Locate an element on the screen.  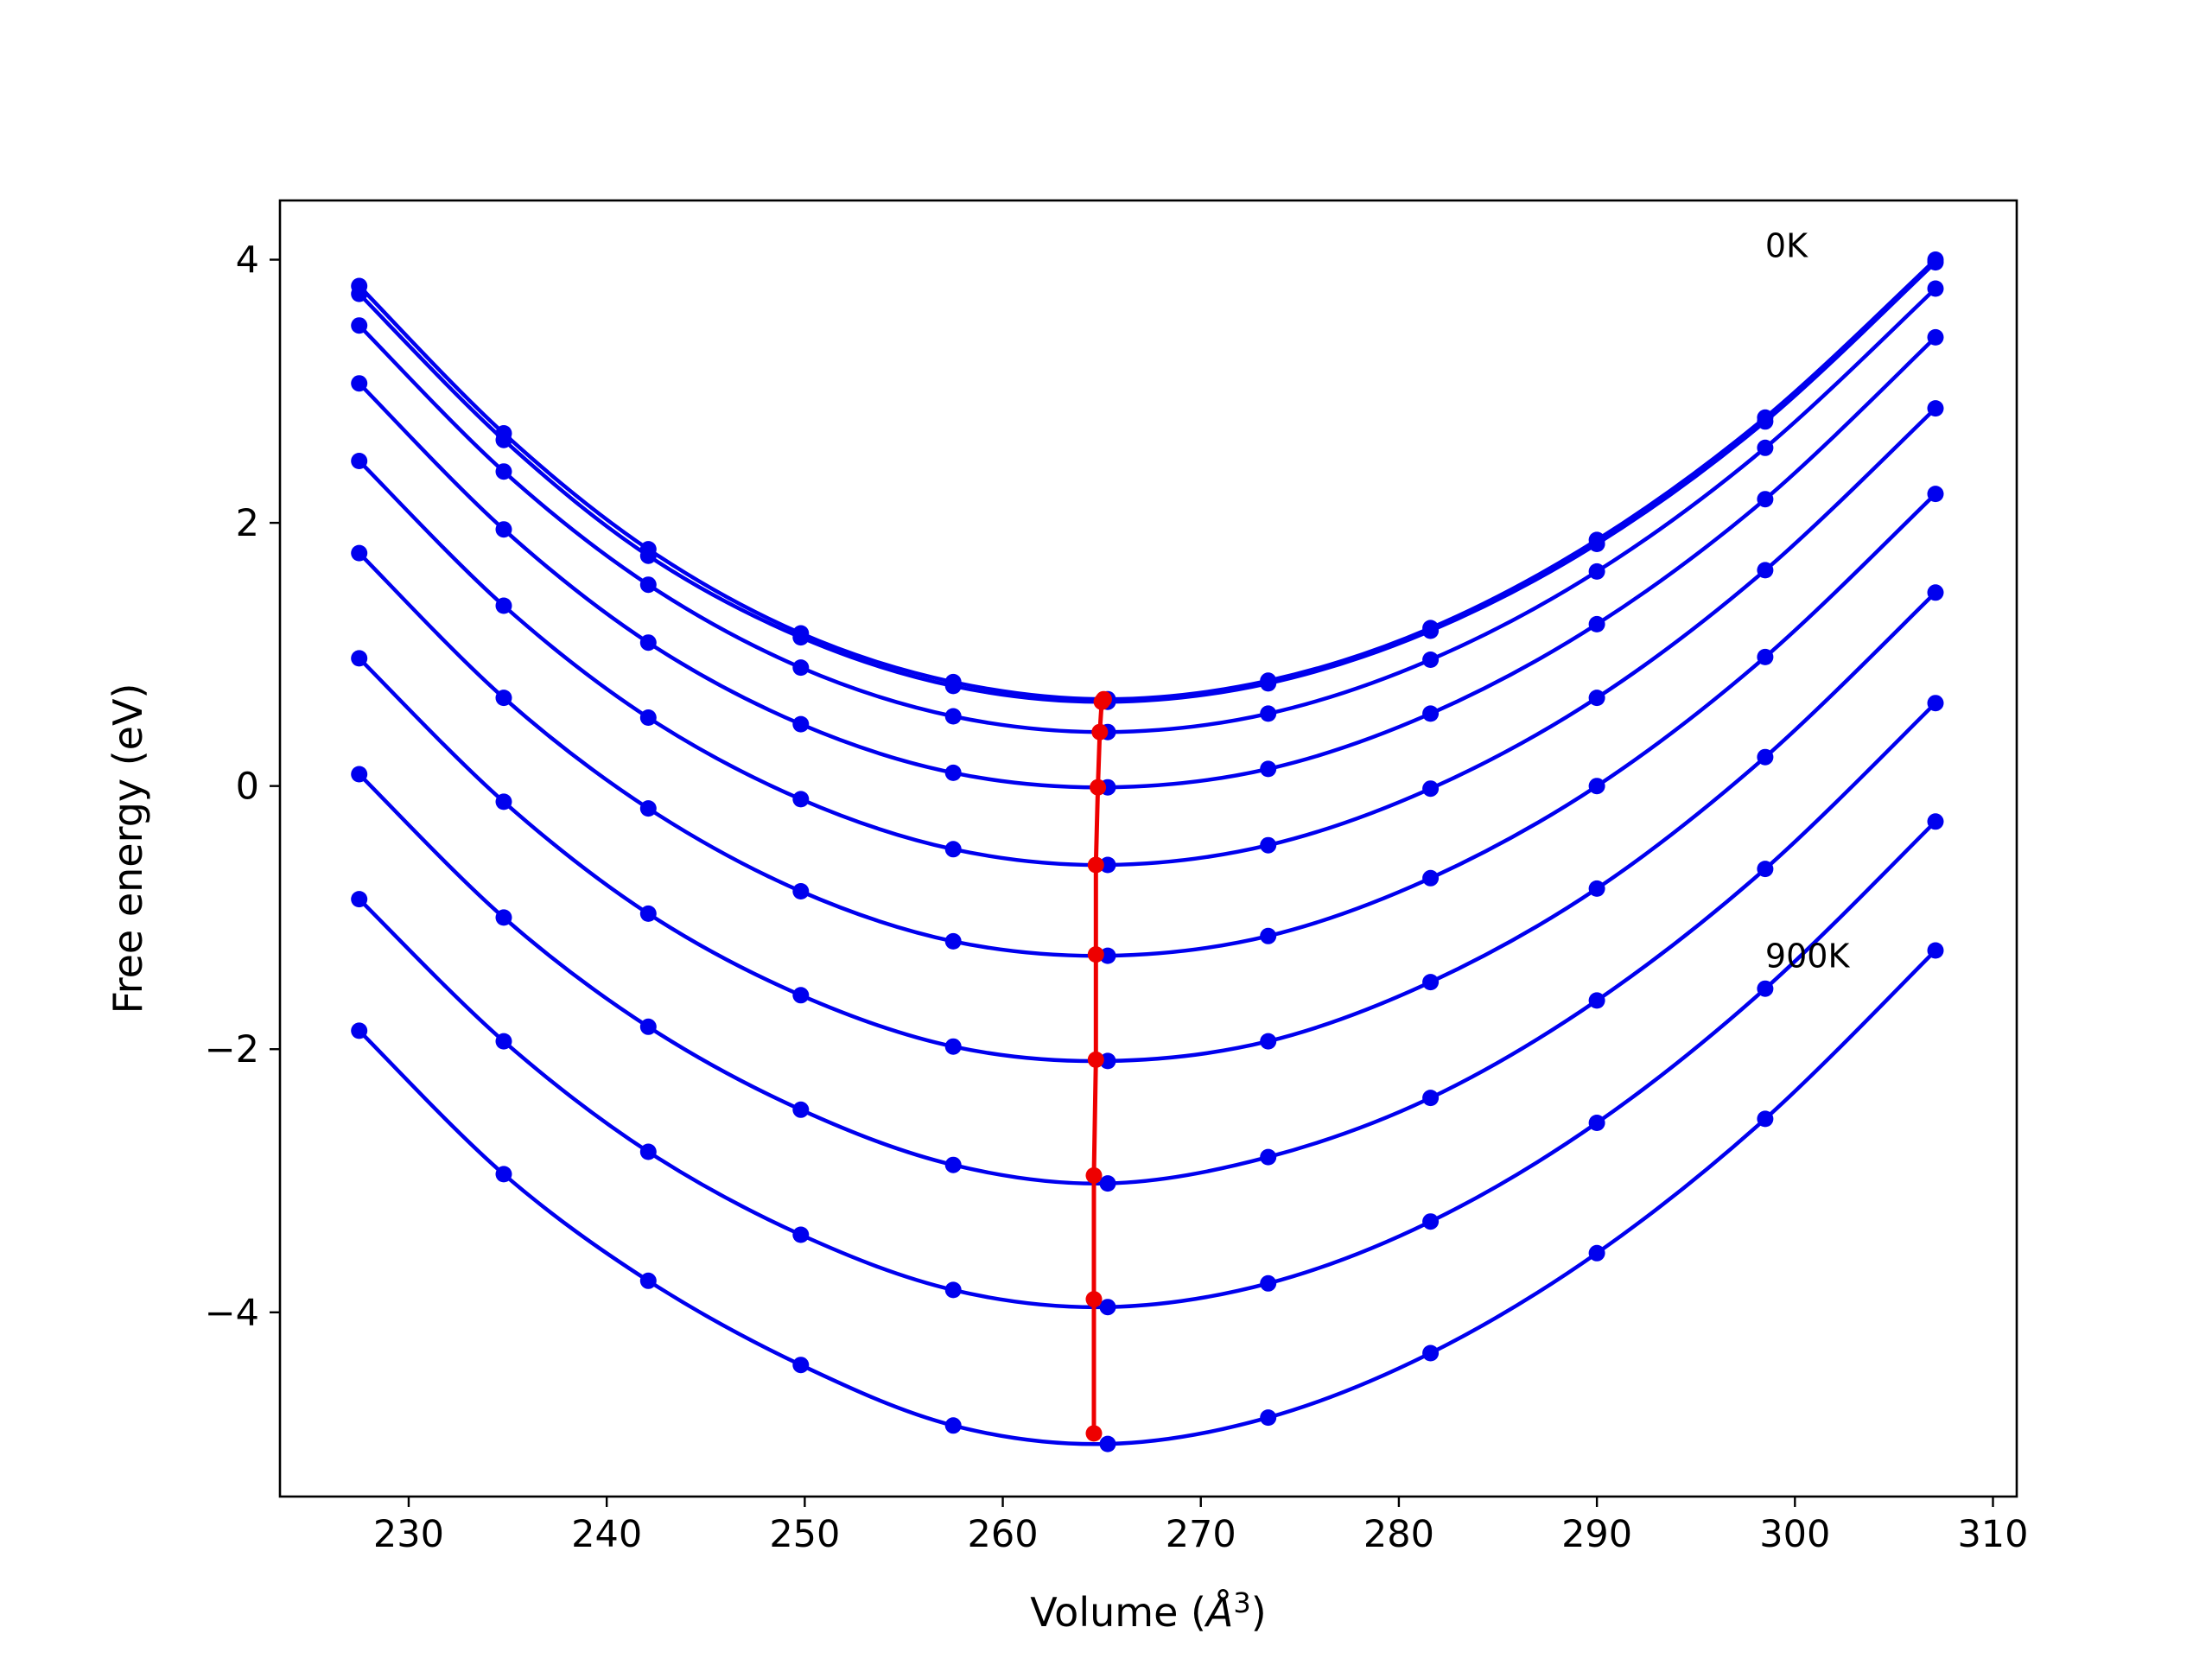
x-tick-label: 260 is located at coordinates (1003, 1534).